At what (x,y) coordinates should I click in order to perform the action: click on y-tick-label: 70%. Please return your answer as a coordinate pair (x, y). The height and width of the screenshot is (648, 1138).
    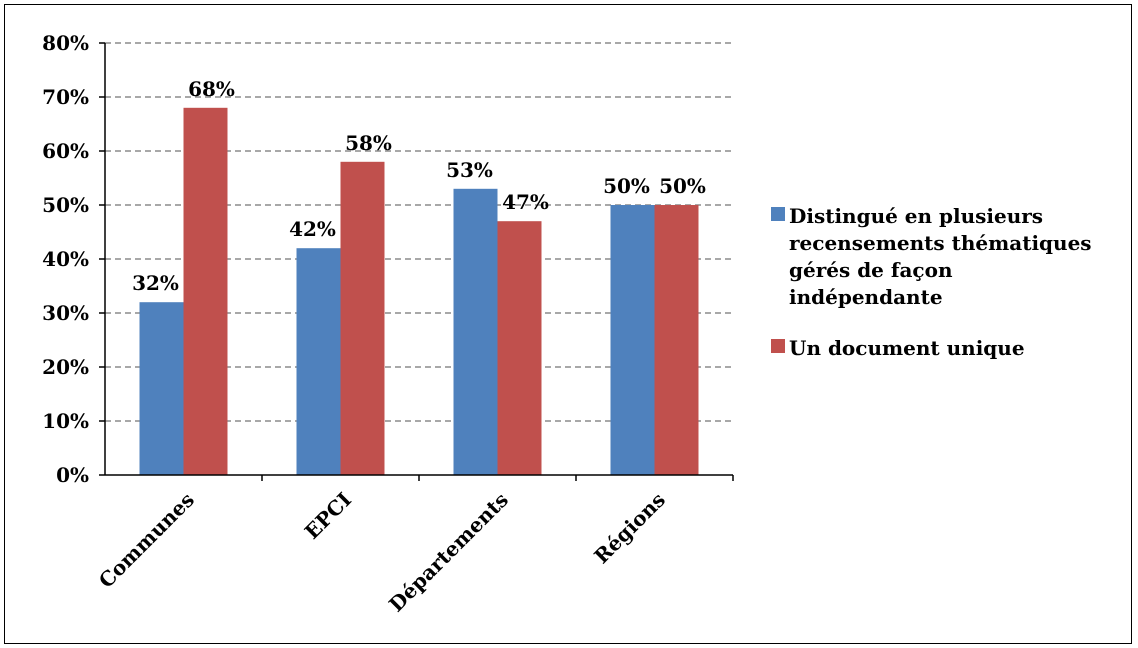
    Looking at the image, I should click on (65, 97).